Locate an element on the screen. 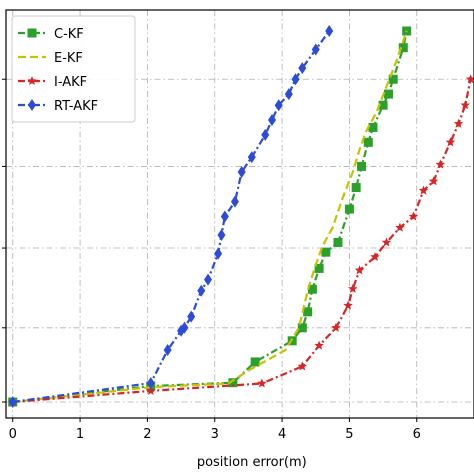 The image size is (474, 474). x-tick-label: 6 is located at coordinates (417, 434).